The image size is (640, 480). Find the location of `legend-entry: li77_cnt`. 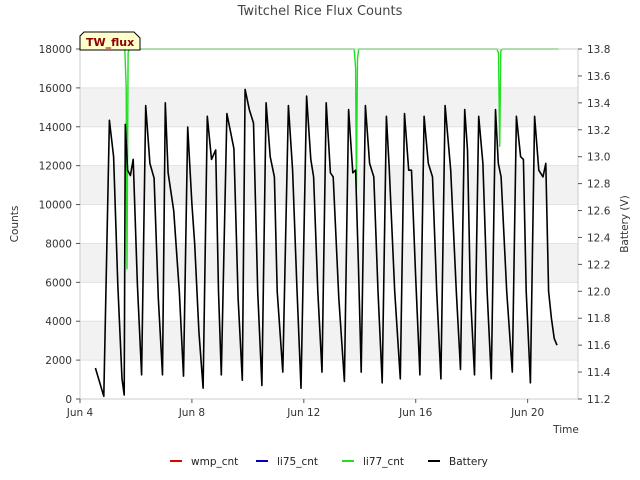

legend-entry: li77_cnt is located at coordinates (383, 462).